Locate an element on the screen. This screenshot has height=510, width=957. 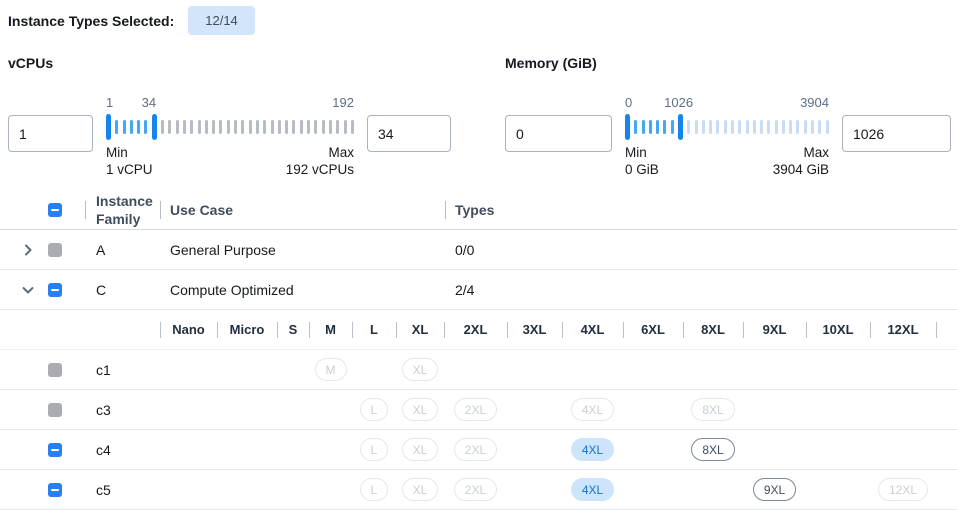
size-cell-9xl is located at coordinates (774, 449).